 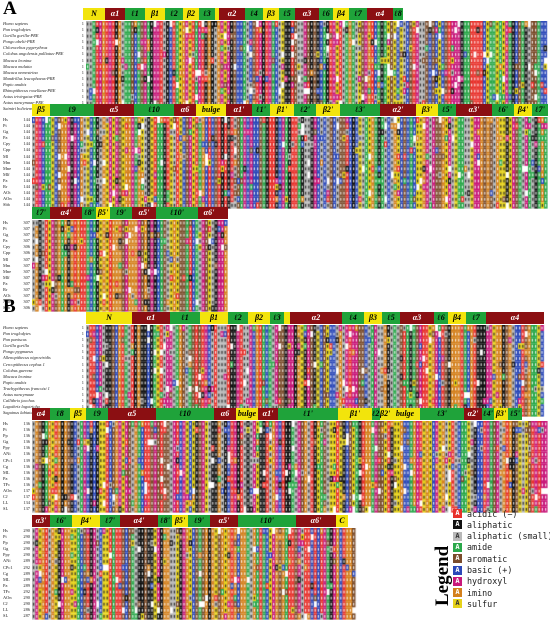 What do you see at coordinates (24, 364) in the screenshot?
I see `species-name: Cercopithecus cephus 1` at bounding box center [24, 364].